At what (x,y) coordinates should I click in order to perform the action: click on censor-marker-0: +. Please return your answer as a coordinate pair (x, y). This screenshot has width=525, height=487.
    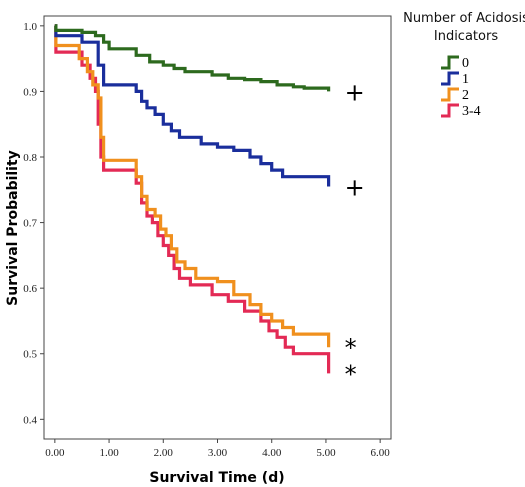
    Looking at the image, I should click on (355, 92).